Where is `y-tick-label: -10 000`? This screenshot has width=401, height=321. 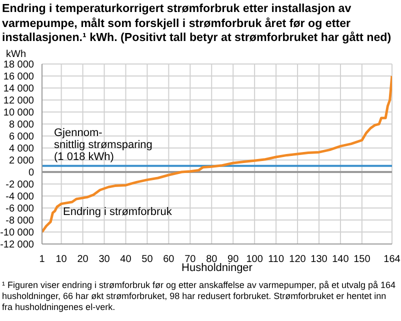 y-tick-label: -10 000 is located at coordinates (17, 232).